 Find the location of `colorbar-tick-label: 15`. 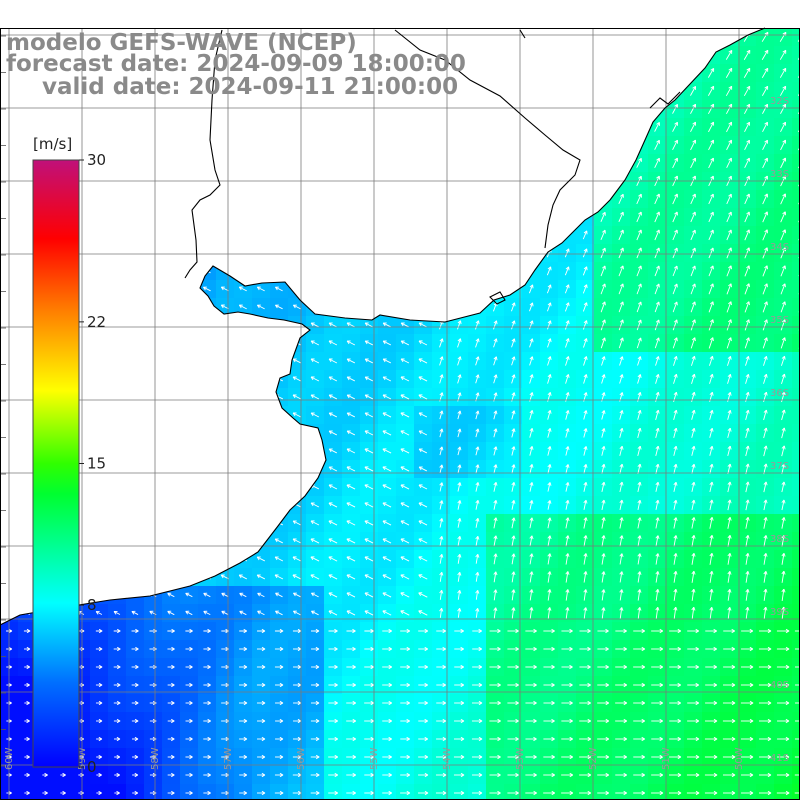

colorbar-tick-label: 15 is located at coordinates (96, 464).